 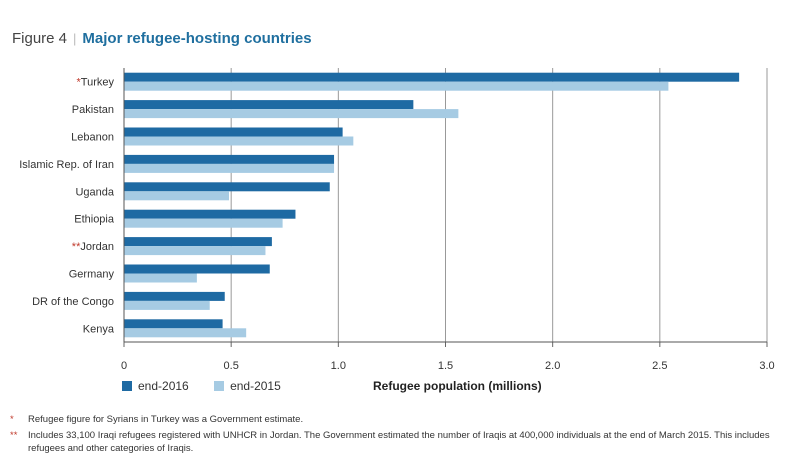 I want to click on category-label: Kenya, so click(x=99, y=329).